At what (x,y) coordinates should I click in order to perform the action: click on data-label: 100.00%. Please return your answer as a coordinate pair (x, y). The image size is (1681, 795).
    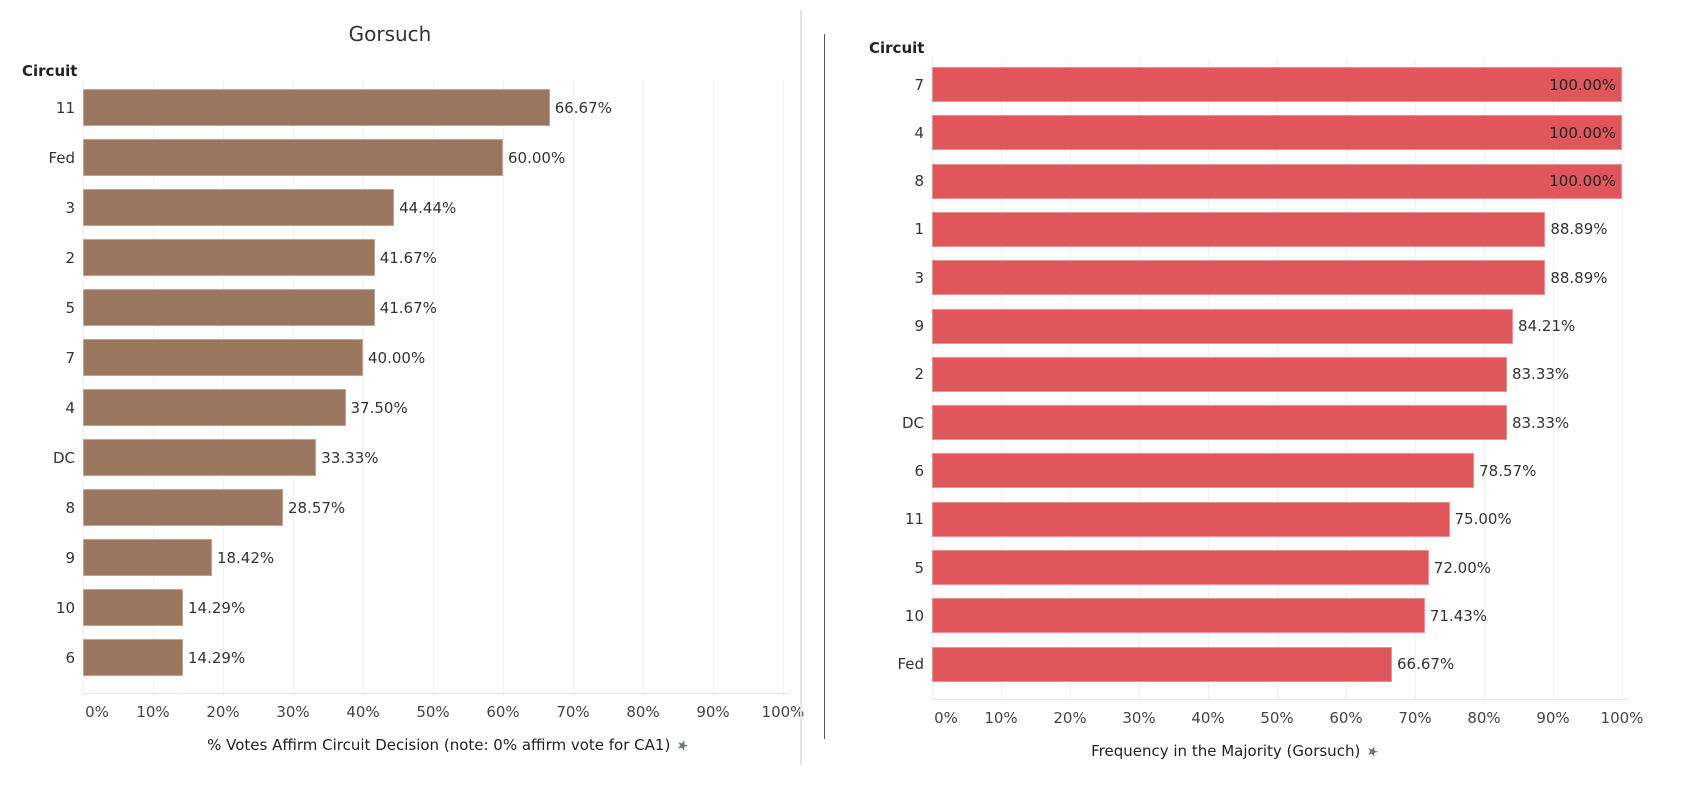
    Looking at the image, I should click on (1582, 132).